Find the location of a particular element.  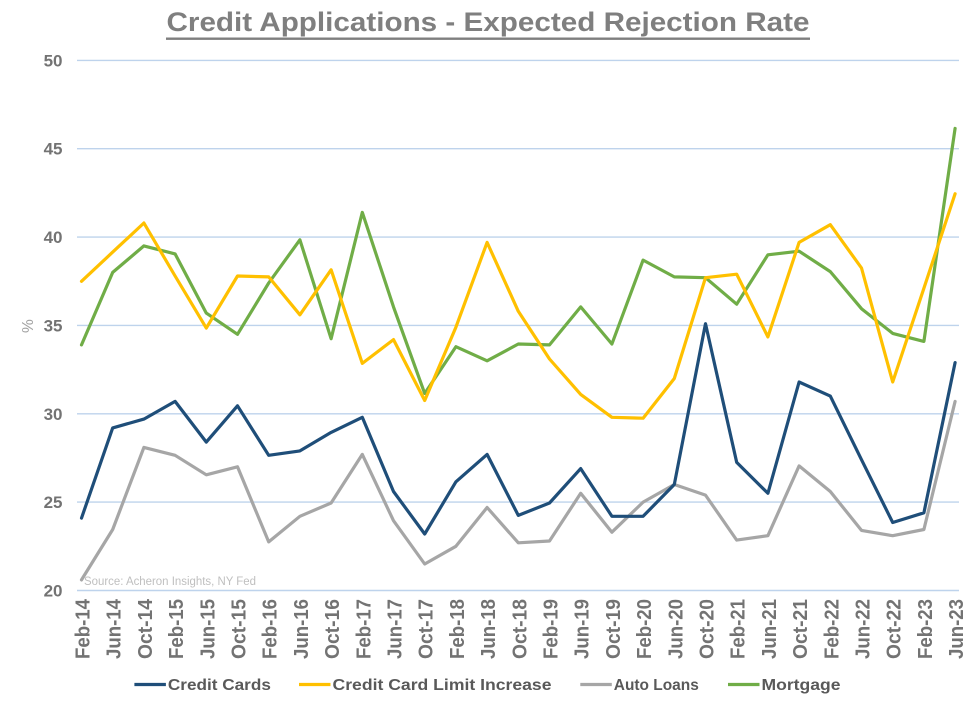

svg-text: Feb-15 is located at coordinates (176, 629).